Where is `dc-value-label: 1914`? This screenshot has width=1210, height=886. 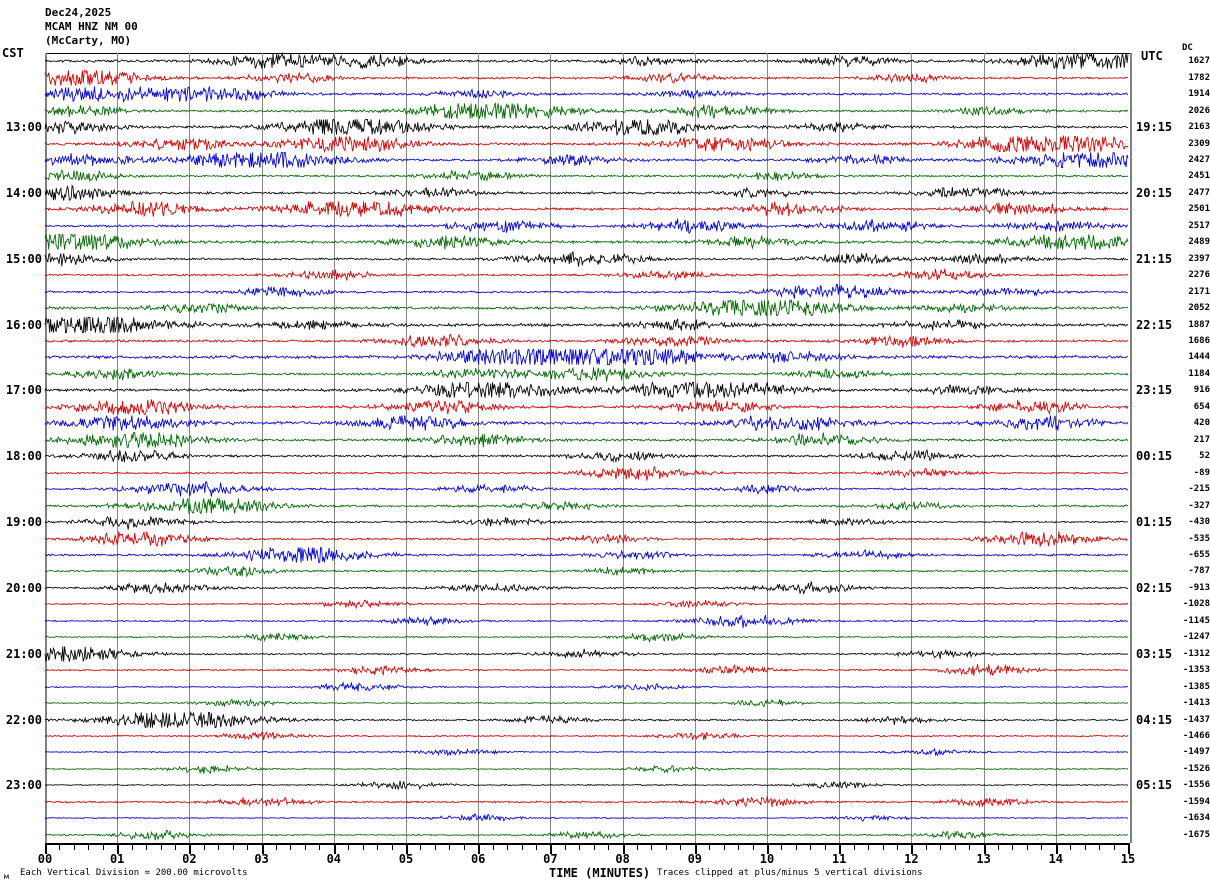 dc-value-label: 1914 is located at coordinates (1199, 94).